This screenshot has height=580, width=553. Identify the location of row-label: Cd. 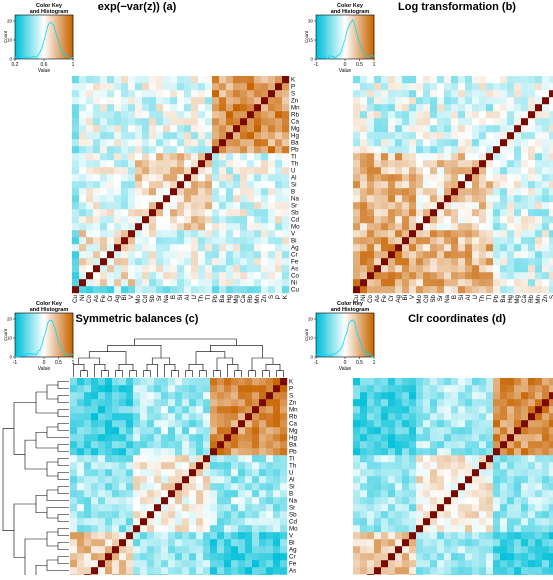
(295, 219).